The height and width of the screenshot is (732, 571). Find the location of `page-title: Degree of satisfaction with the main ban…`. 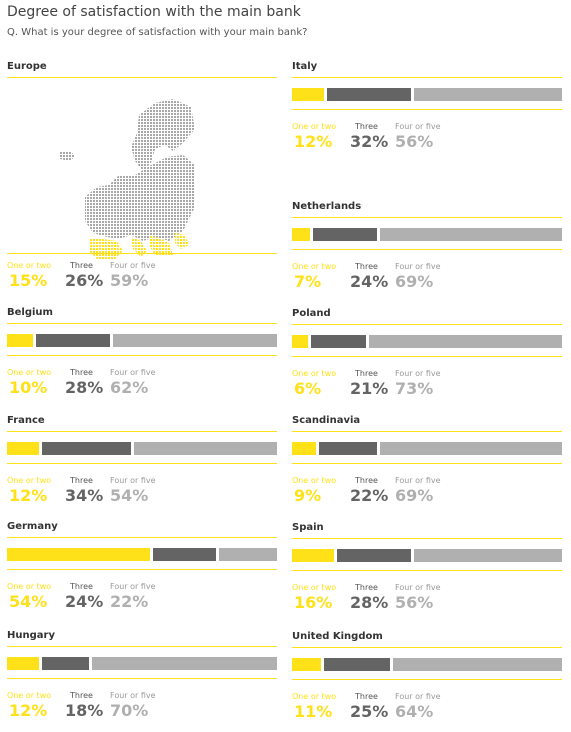

page-title: Degree of satisfaction with the main ban… is located at coordinates (154, 12).